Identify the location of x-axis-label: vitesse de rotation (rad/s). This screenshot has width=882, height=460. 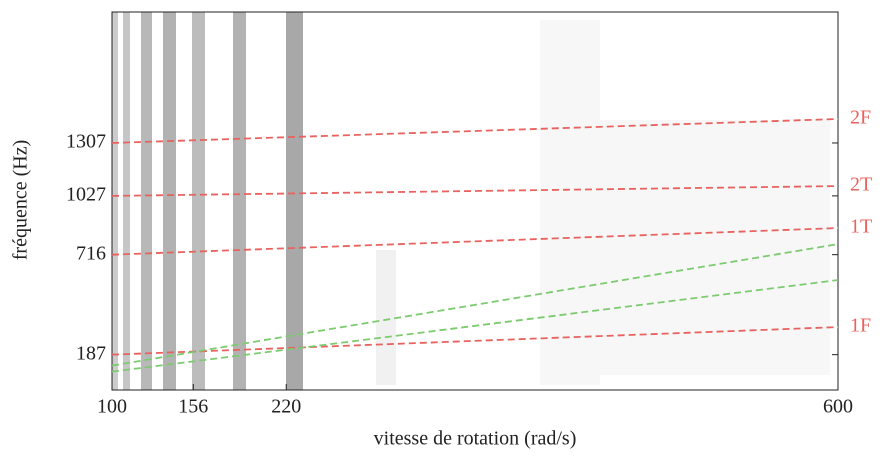
(475, 439).